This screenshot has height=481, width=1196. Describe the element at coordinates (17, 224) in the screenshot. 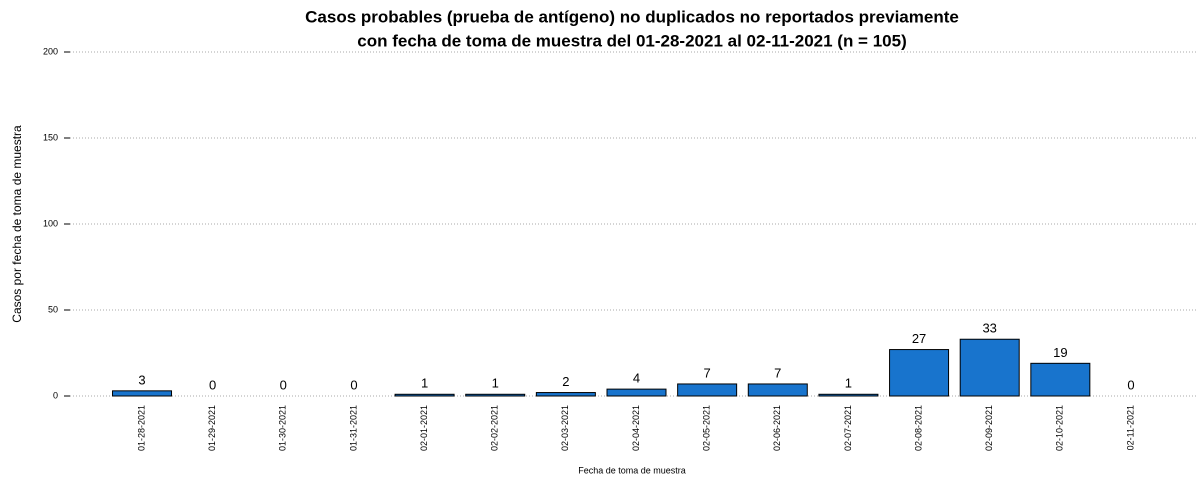

I see `y-axis-label: Casos por fecha de toma de muestra` at that location.